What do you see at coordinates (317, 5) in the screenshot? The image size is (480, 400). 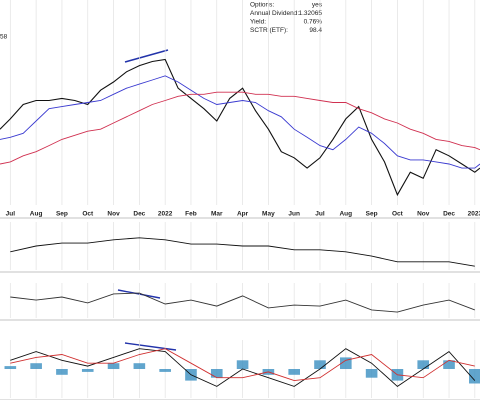 I see `field-value: yes` at bounding box center [317, 5].